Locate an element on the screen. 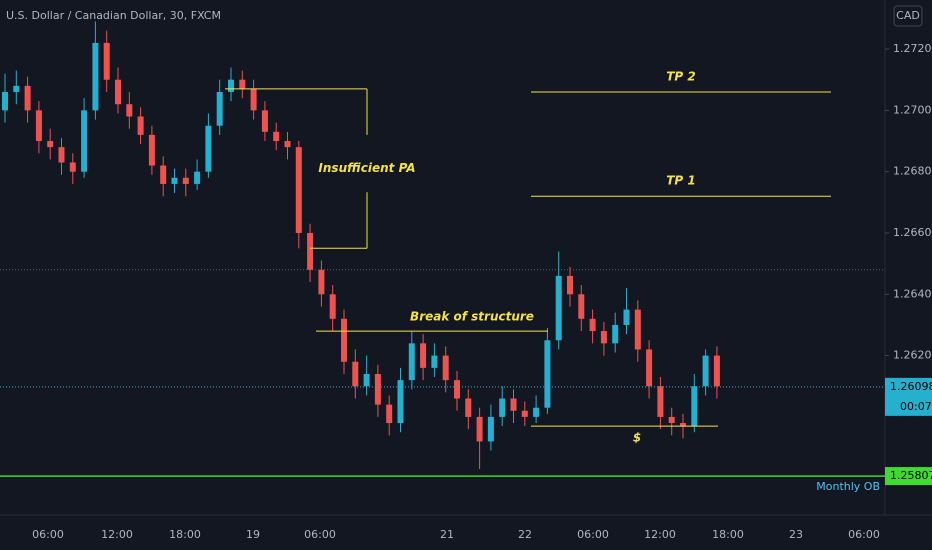  symbol-title: U.S. Dollar / Canadian Dollar, 30, FXCM is located at coordinates (113, 15).